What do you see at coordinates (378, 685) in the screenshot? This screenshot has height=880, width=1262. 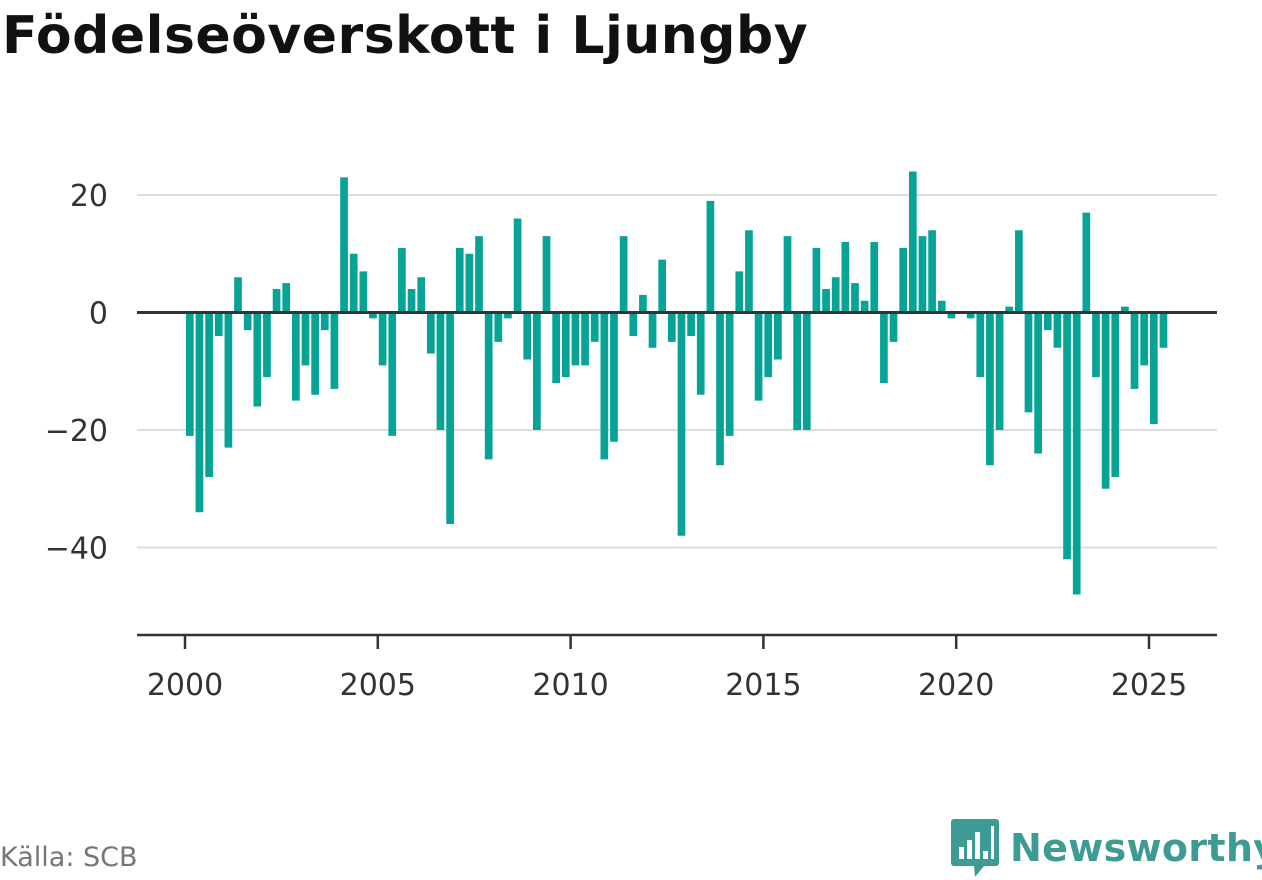 I see `x-tick-label: 2005` at bounding box center [378, 685].